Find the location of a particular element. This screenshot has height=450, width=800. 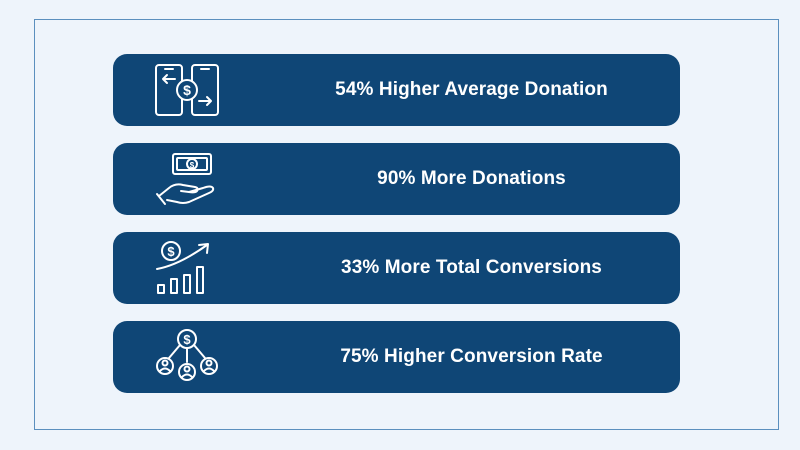

phone-transfer-dollar-icon: $ is located at coordinates (187, 90).